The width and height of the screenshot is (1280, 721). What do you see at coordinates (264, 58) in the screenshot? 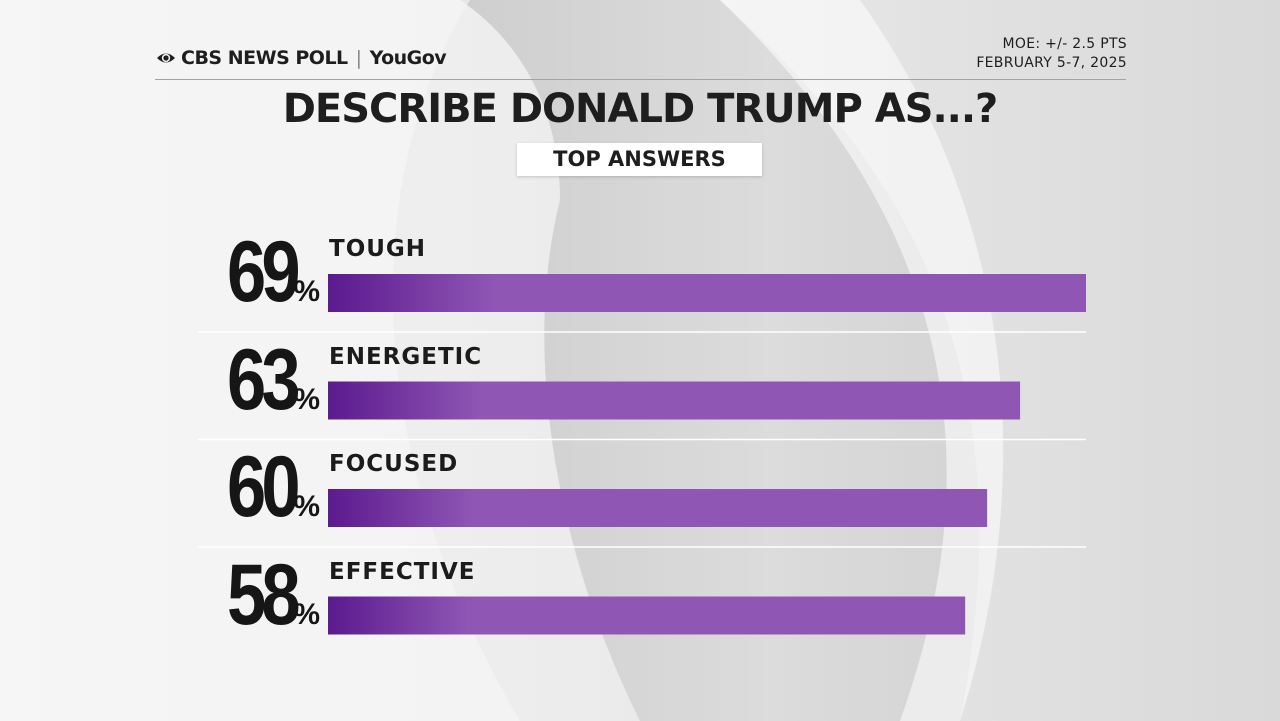
I see `brand-name: CBS NEWS POLL` at bounding box center [264, 58].